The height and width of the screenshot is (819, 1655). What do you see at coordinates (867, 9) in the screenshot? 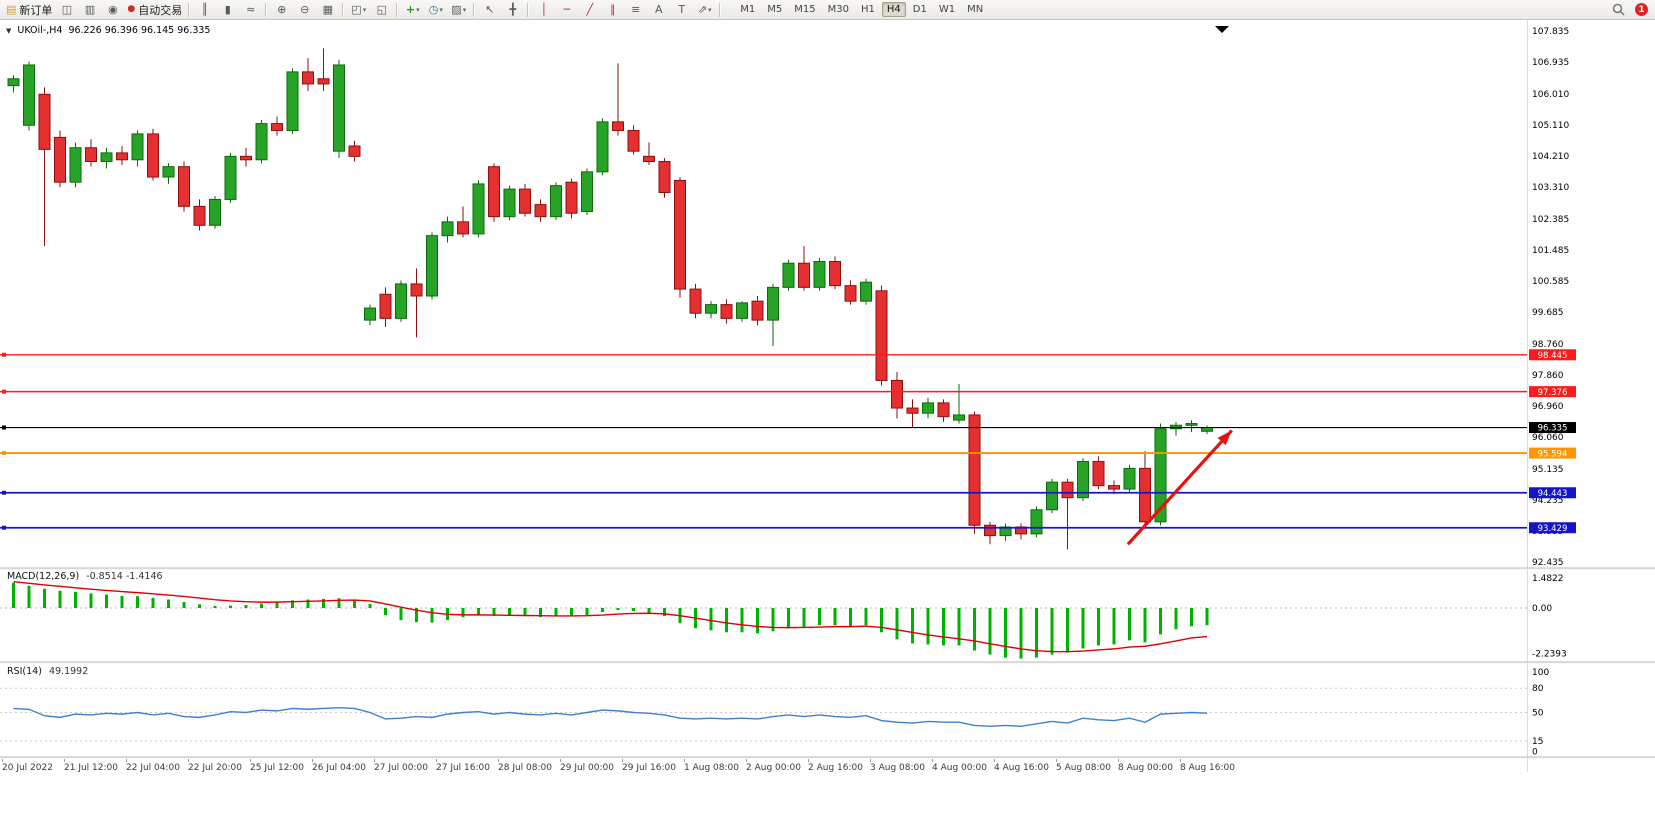
I see `timeframe-h1: H1` at bounding box center [867, 9].